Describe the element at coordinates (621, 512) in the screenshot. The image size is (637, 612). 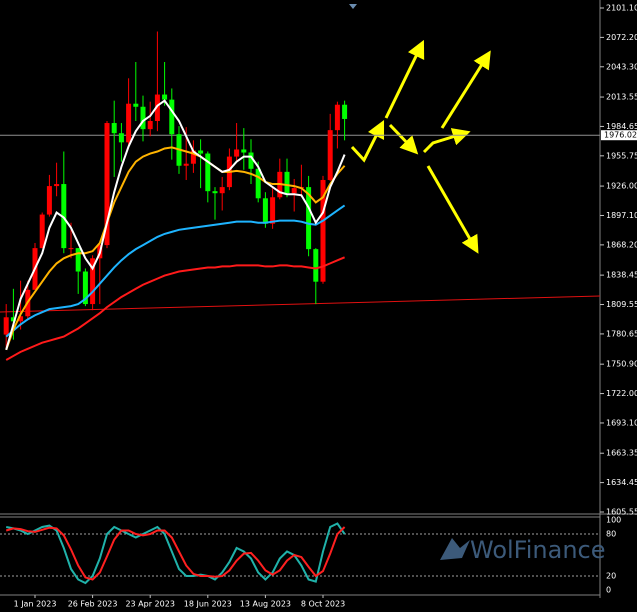
I see `y-tick-label: 1605.55` at that location.